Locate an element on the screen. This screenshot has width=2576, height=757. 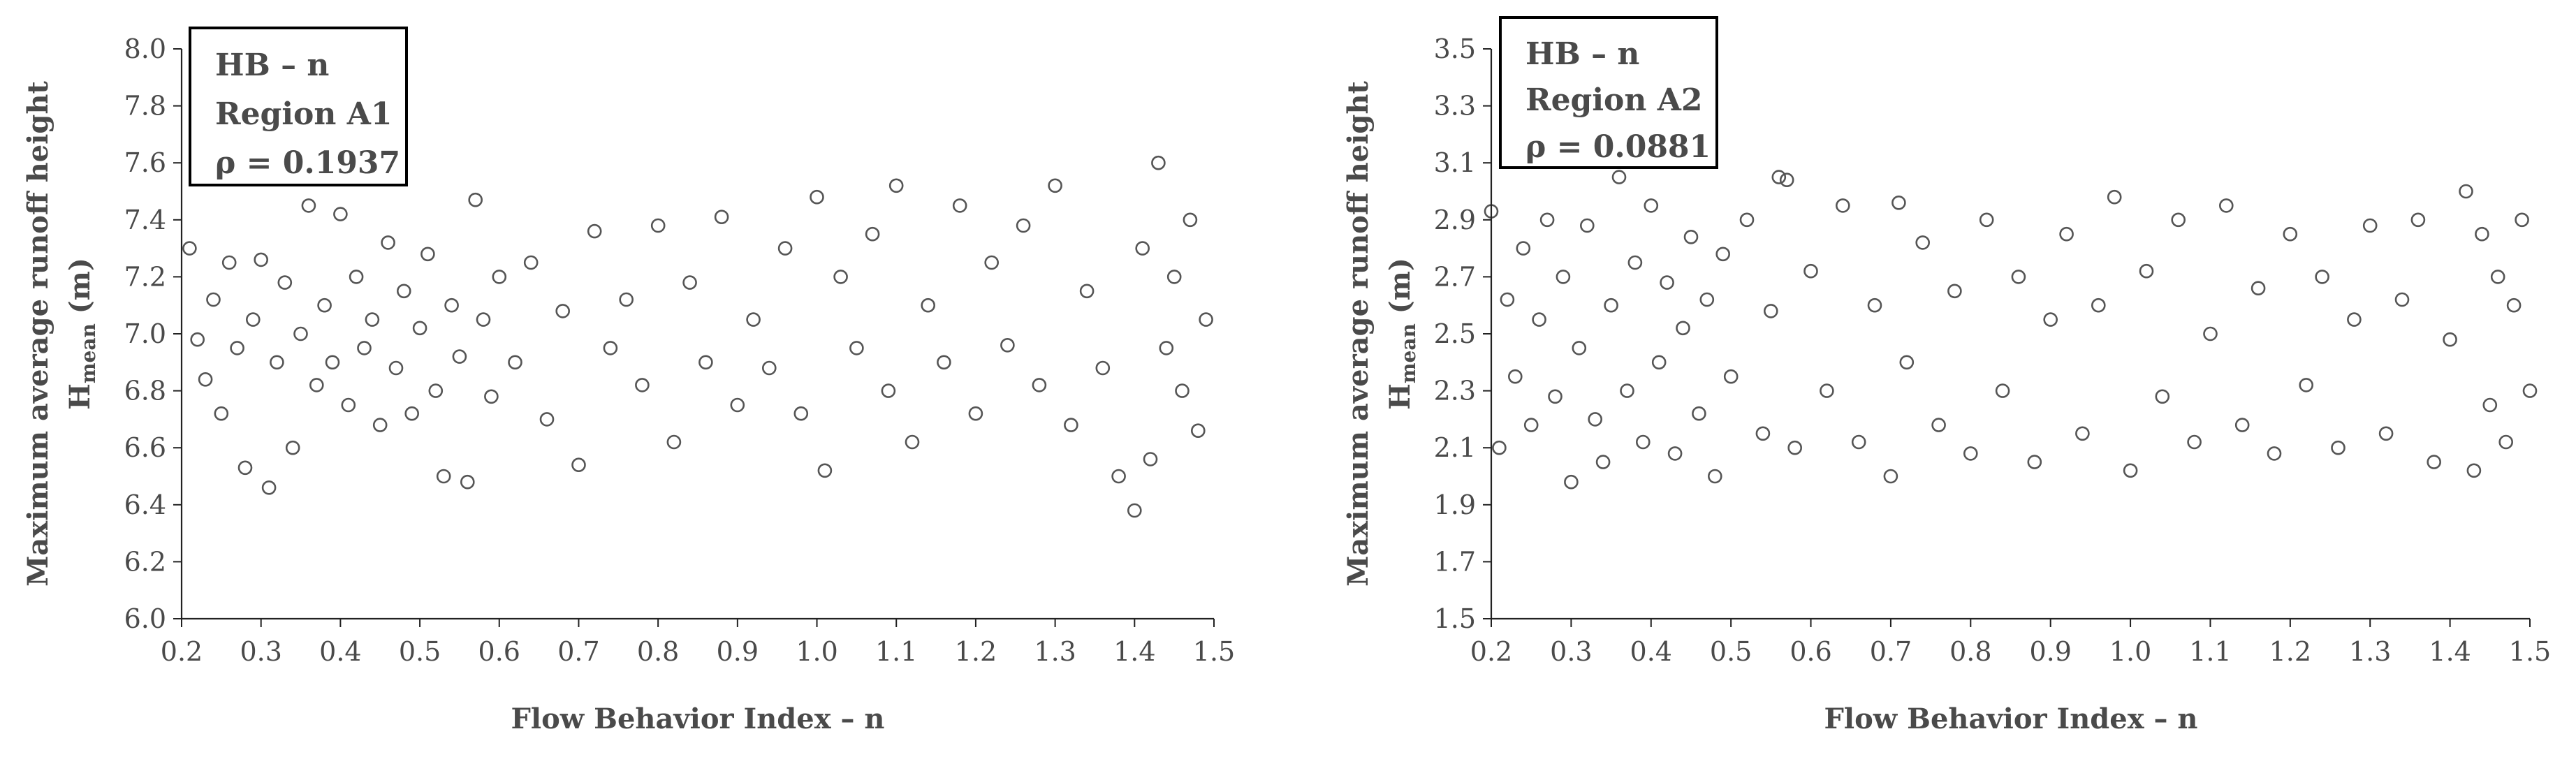
legend-line-2: Region A1 is located at coordinates (303, 114).